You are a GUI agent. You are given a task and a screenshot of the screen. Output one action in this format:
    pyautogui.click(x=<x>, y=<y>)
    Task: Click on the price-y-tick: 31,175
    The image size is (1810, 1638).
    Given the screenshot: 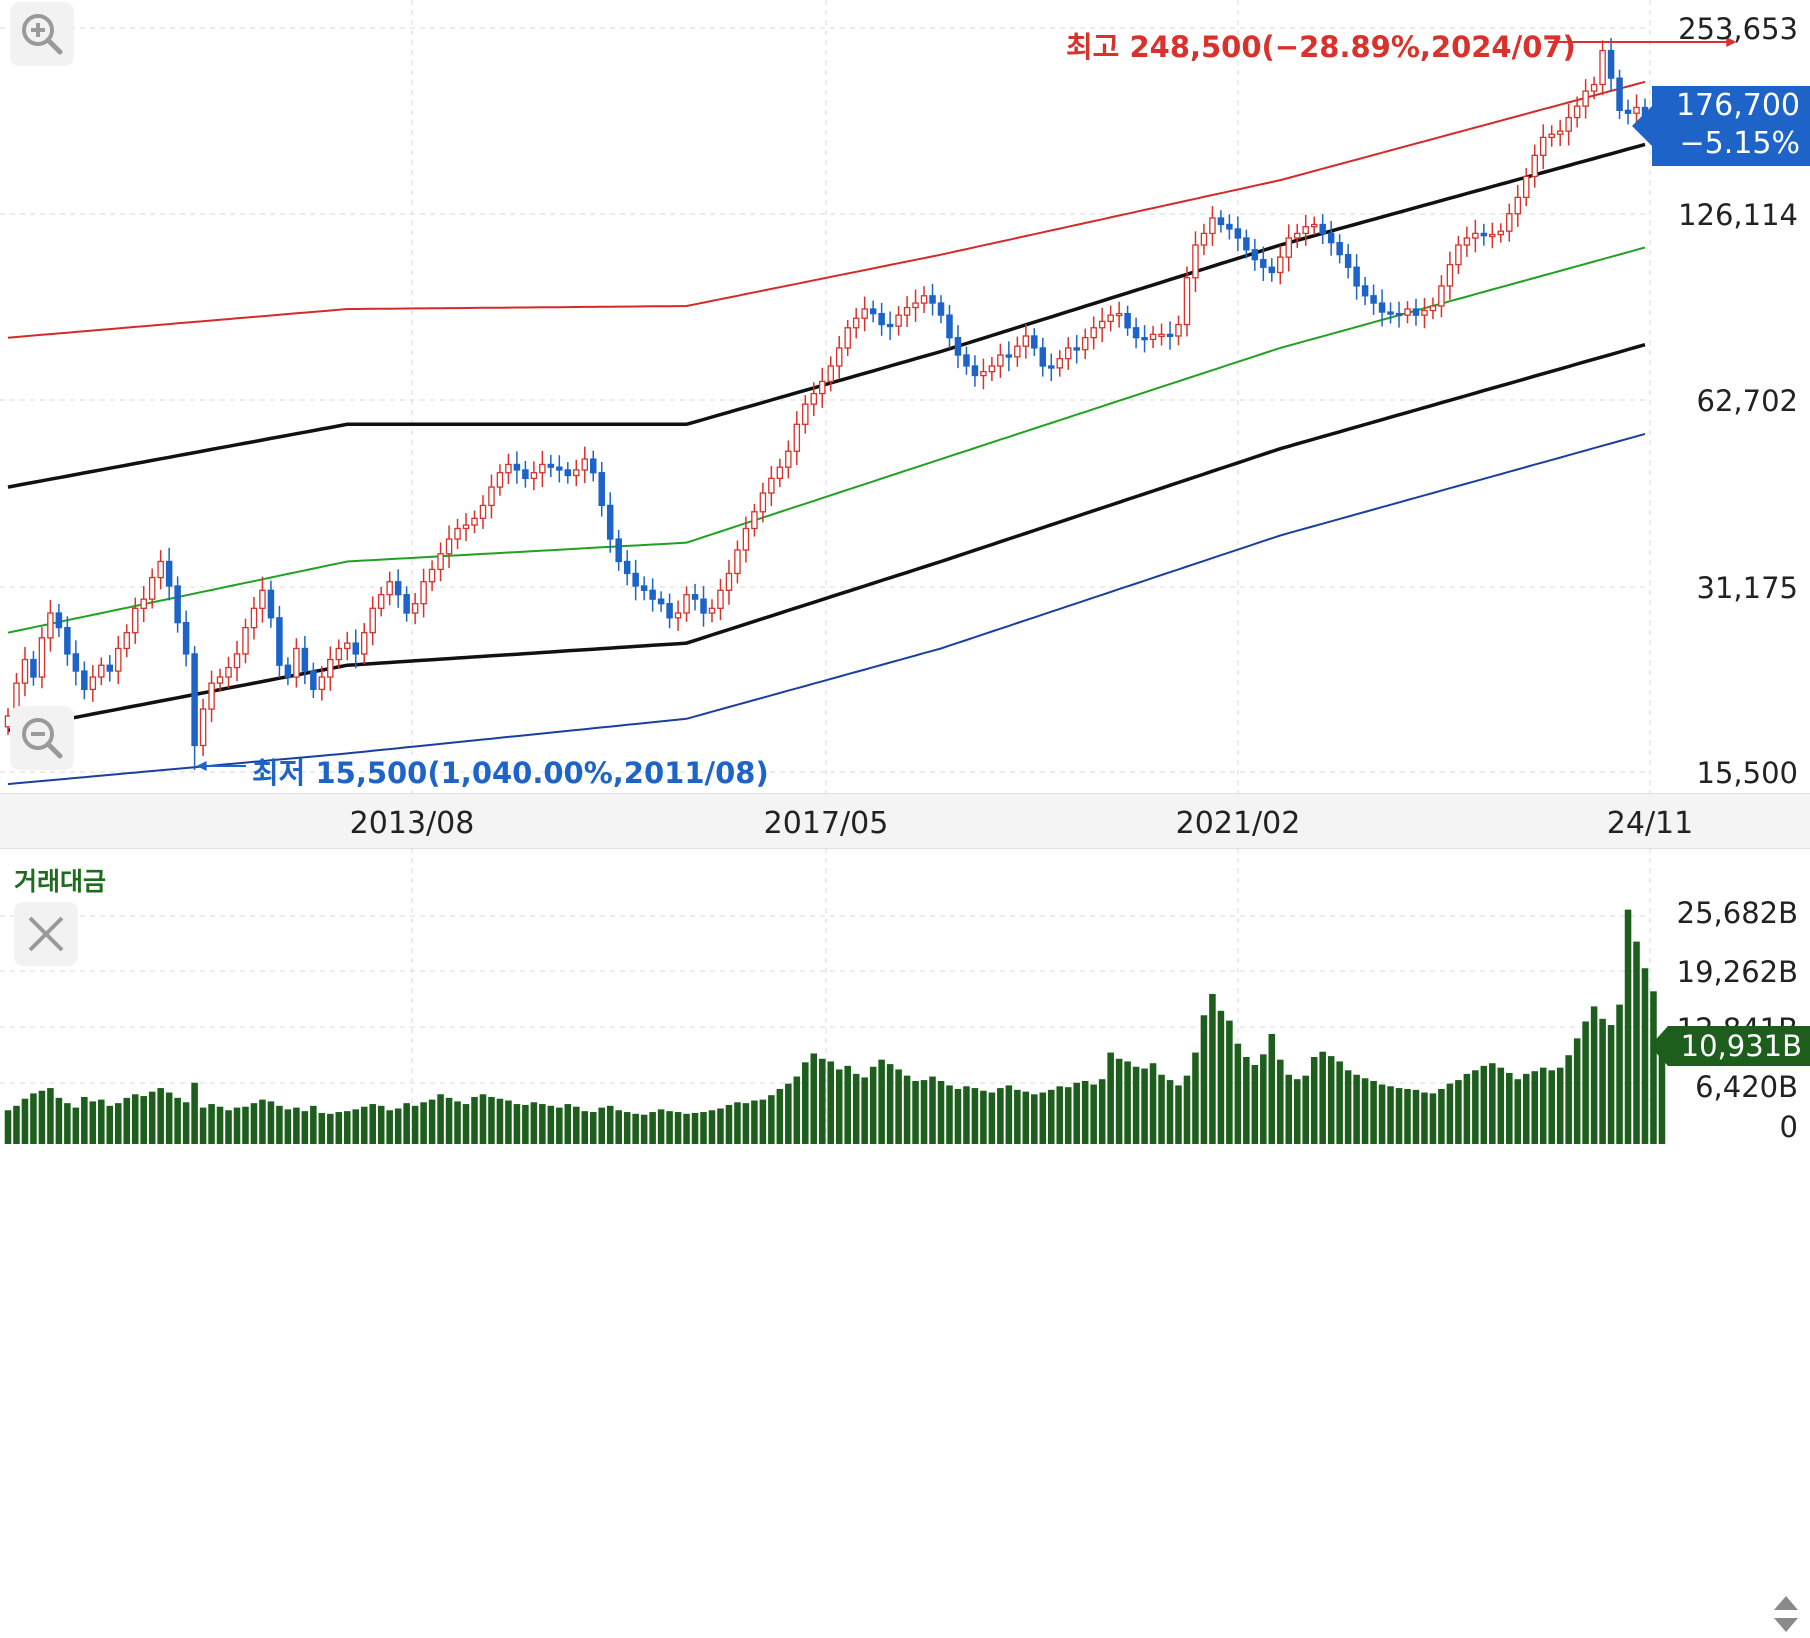 What is the action you would take?
    pyautogui.click(x=1747, y=588)
    